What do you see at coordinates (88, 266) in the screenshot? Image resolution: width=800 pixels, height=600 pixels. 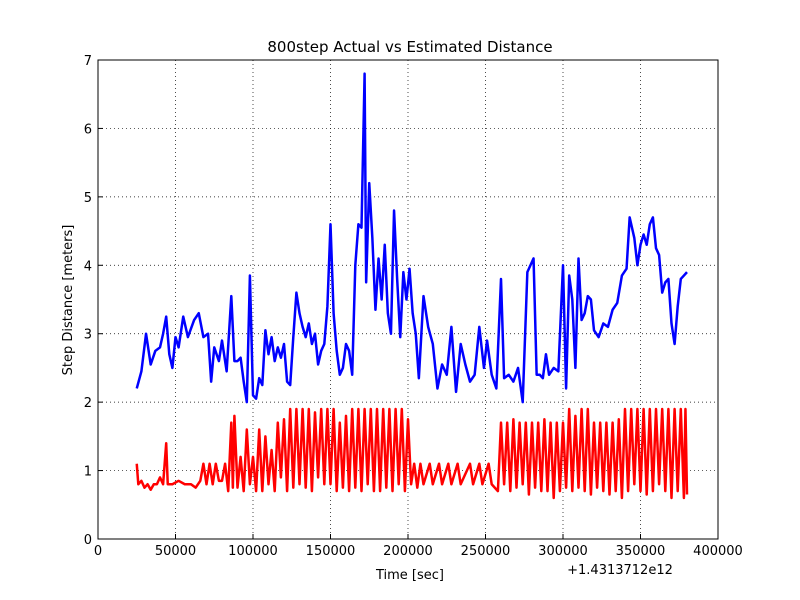 I see `y-tick-label: 4` at bounding box center [88, 266].